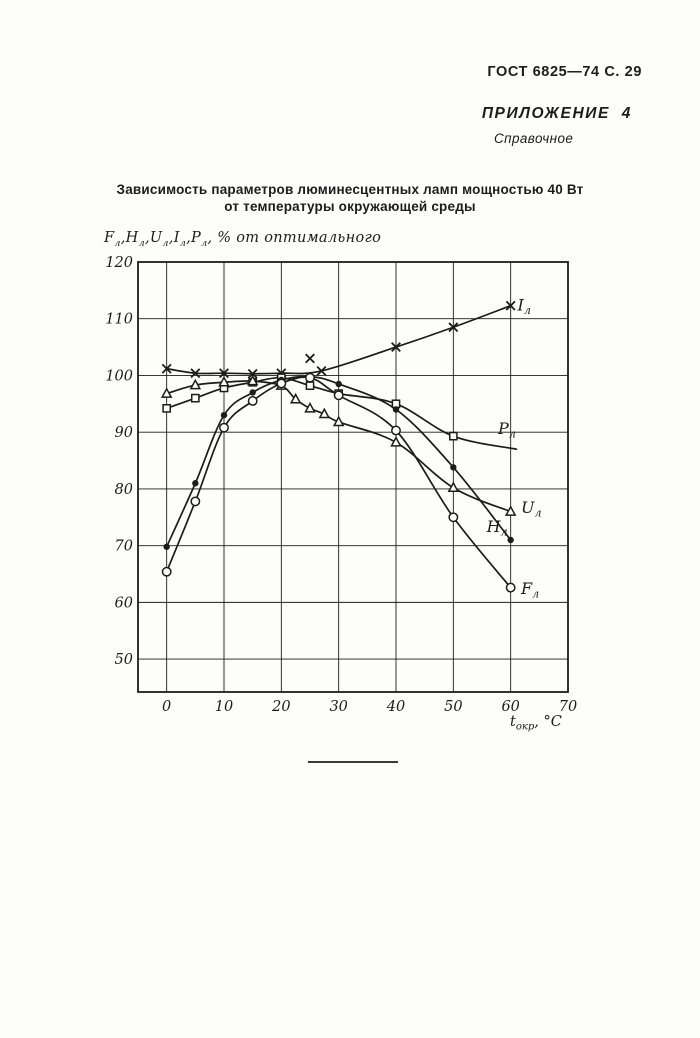 Image resolution: width=700 pixels, height=1038 pixels. What do you see at coordinates (534, 138) in the screenshot?
I see `appendix-note: Справочное` at bounding box center [534, 138].